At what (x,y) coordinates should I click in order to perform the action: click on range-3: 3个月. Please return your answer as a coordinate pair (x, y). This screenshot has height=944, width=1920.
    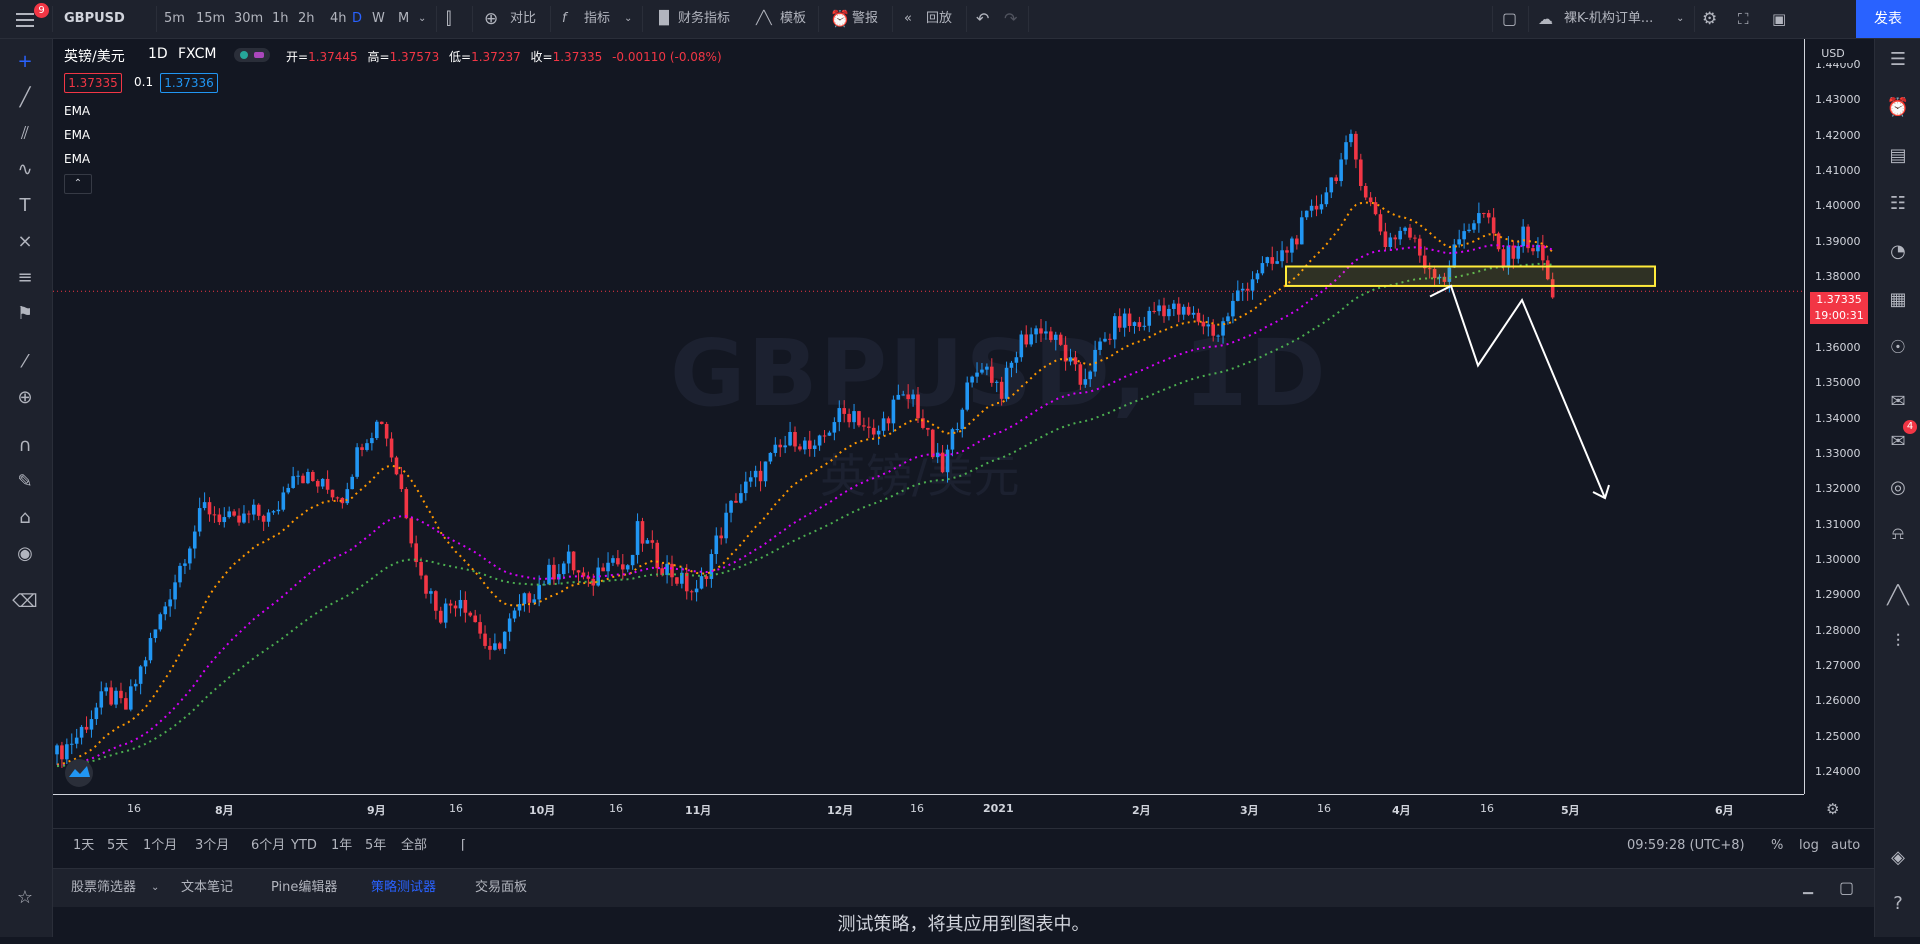
    Looking at the image, I should click on (212, 845).